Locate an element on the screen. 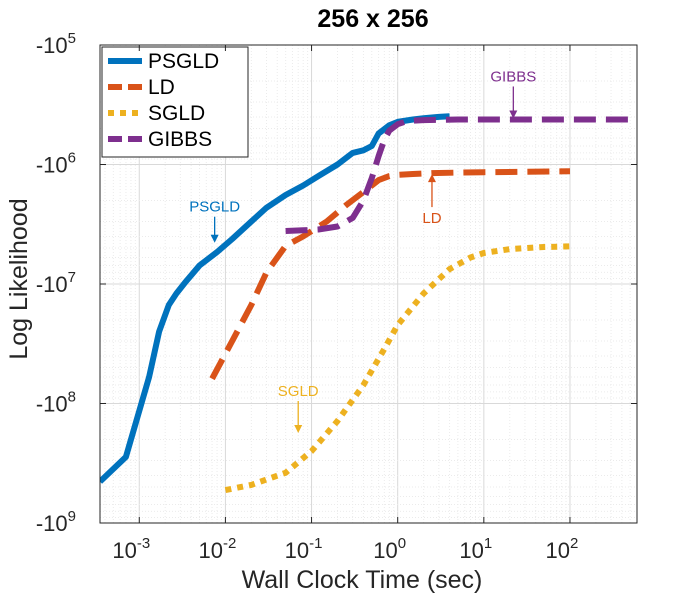  chart-title: 256 x 256 is located at coordinates (372, 19).